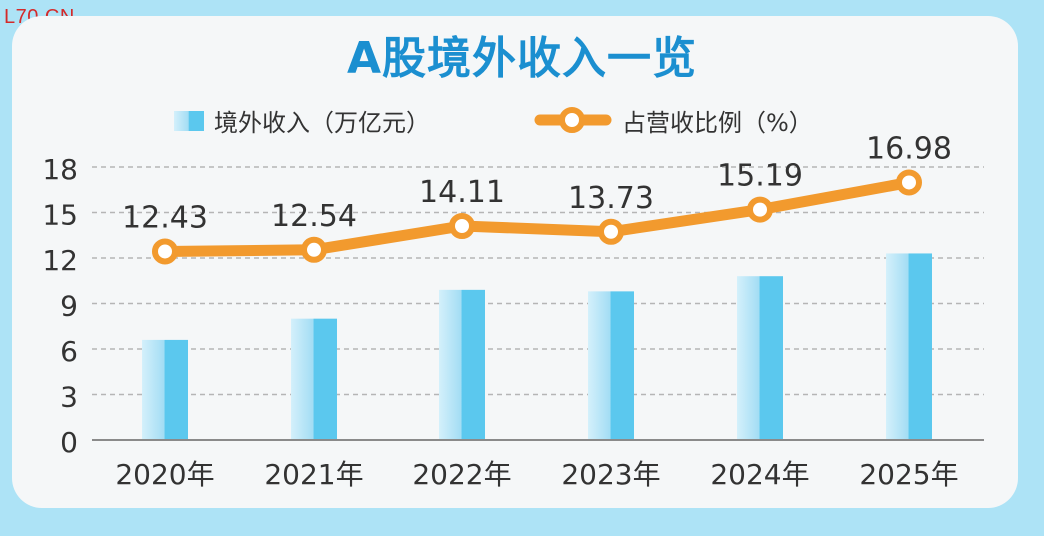 The width and height of the screenshot is (1044, 536). I want to click on y-tick-label: 15, so click(60, 215).